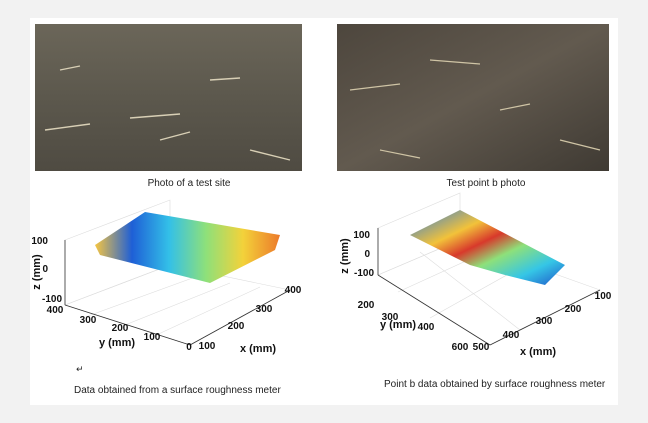  What do you see at coordinates (460, 347) in the screenshot?
I see `y-tick: 600` at bounding box center [460, 347].